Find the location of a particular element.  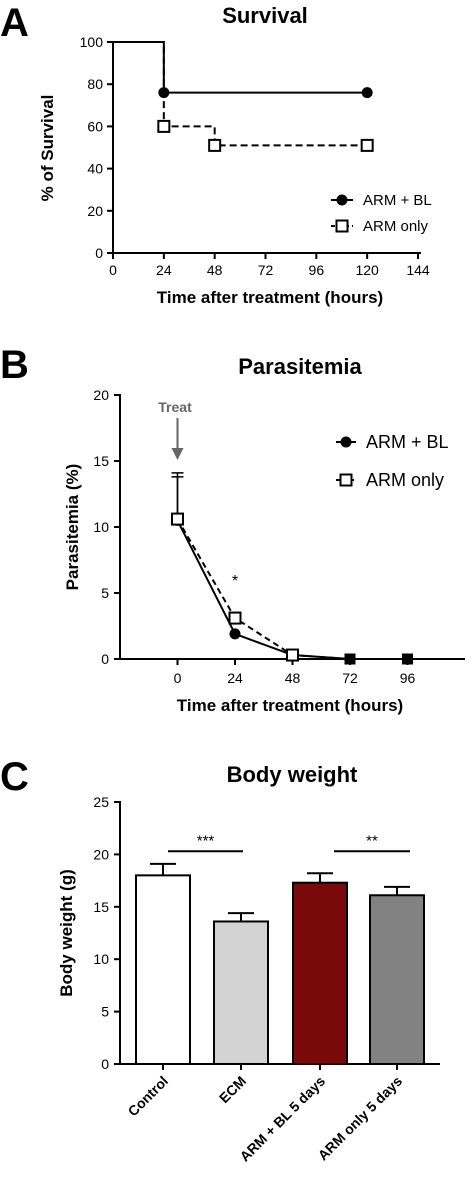

panel-a-title: Survival is located at coordinates (265, 15).